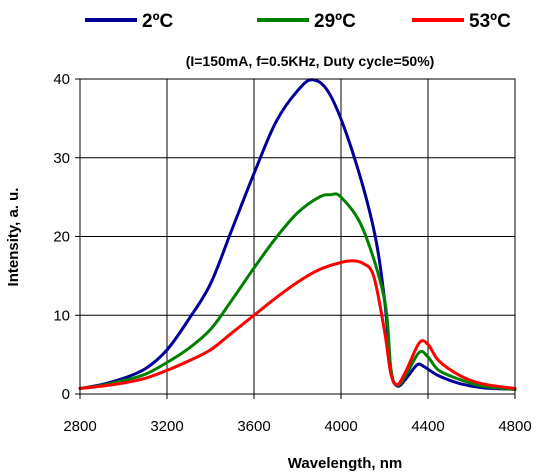 The image size is (540, 476). I want to click on x-tick-label: 4000, so click(340, 426).